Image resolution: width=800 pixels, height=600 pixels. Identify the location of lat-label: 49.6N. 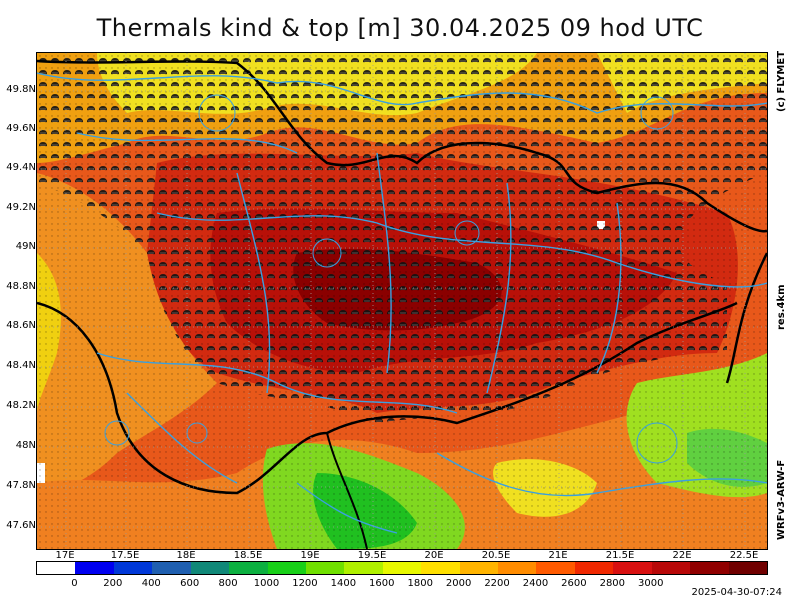
(21, 128).